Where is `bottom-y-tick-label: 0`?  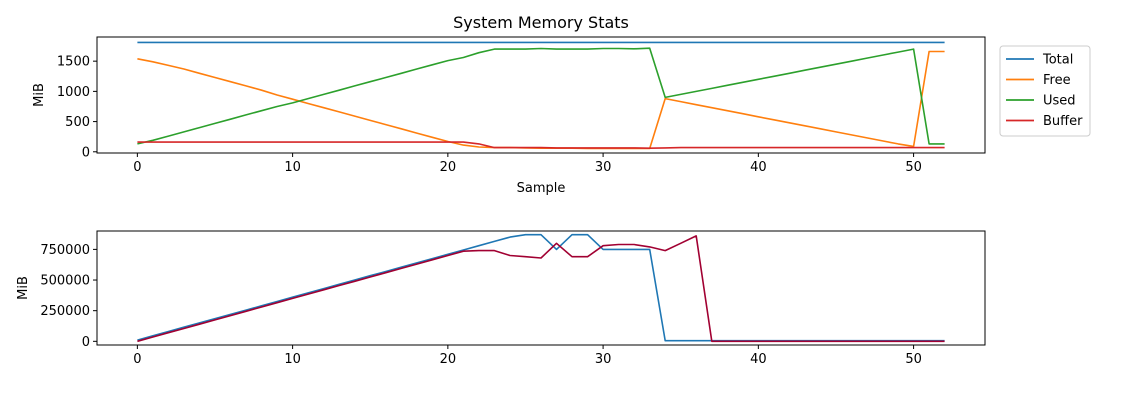 bottom-y-tick-label: 0 is located at coordinates (86, 342).